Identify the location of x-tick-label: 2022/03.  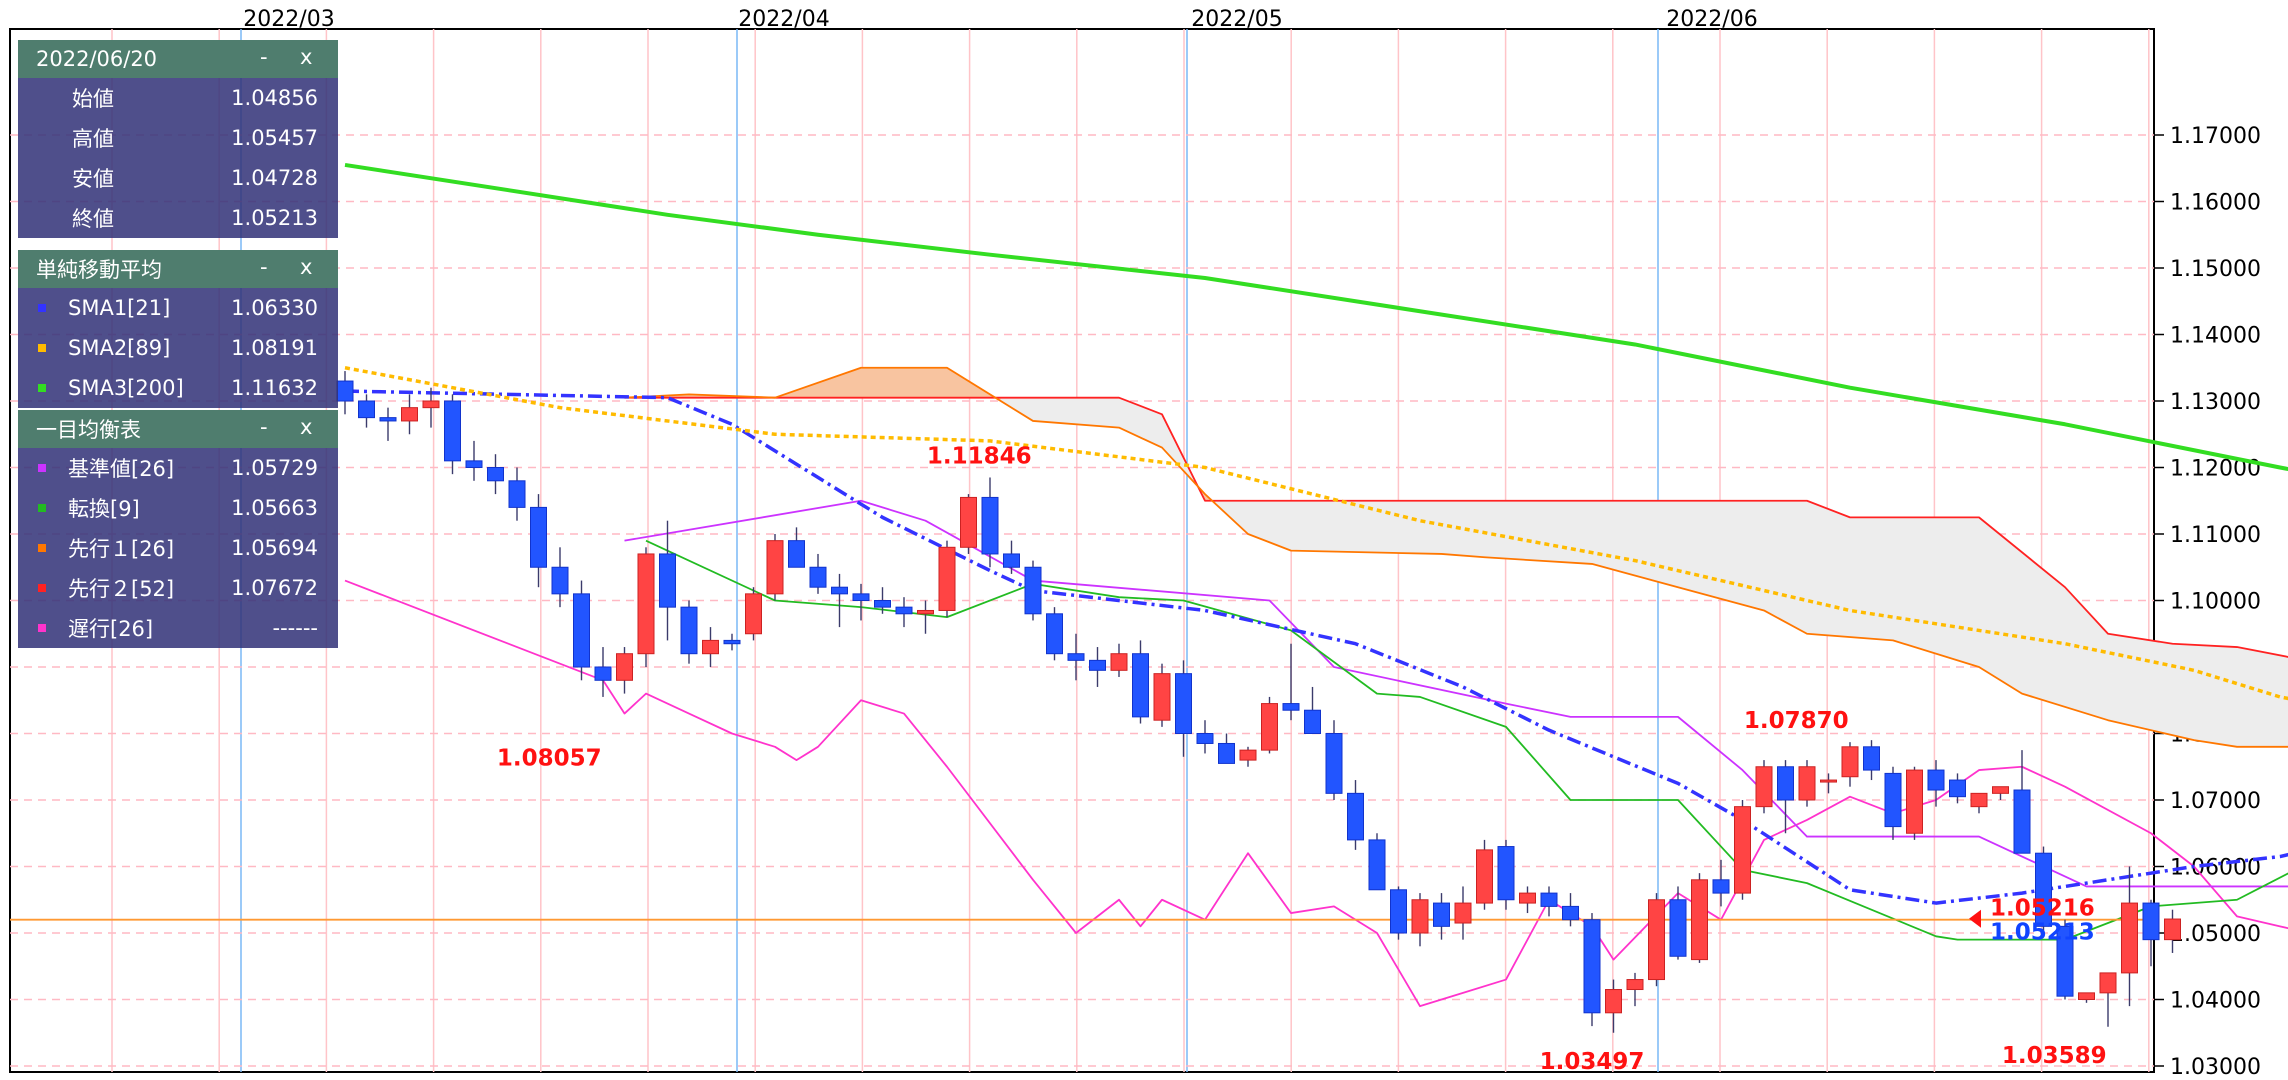
(288, 19).